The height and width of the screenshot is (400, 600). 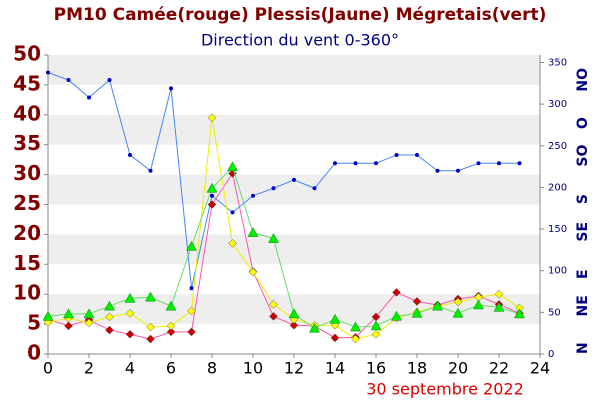 What do you see at coordinates (583, 274) in the screenshot?
I see `direction-label: E` at bounding box center [583, 274].